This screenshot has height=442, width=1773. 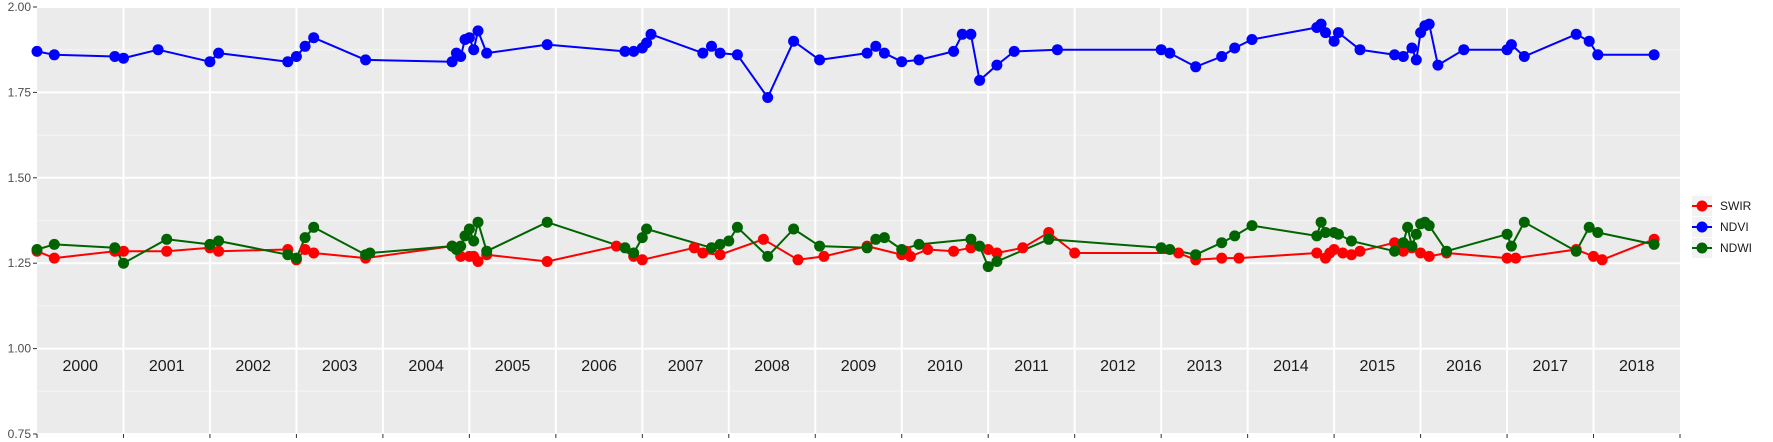 What do you see at coordinates (20, 92) in the screenshot?
I see `y-tick-label: 1.75` at bounding box center [20, 92].